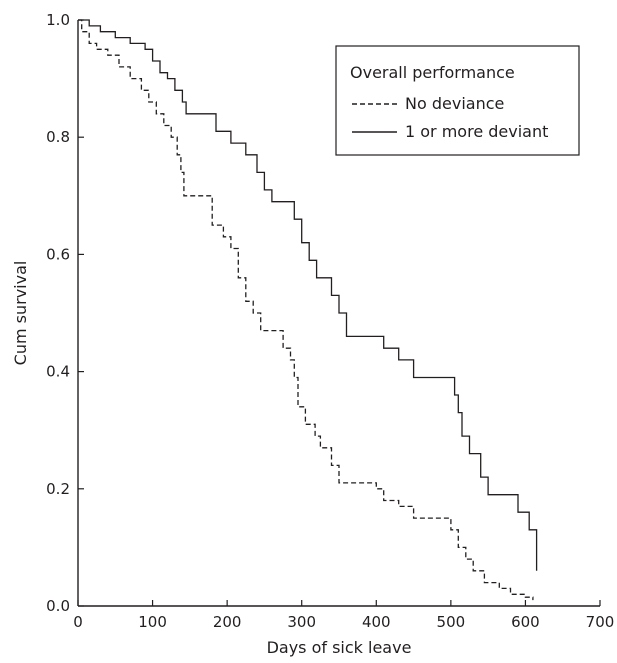 This screenshot has height=663, width=617. What do you see at coordinates (20, 313) in the screenshot?
I see `y-axis-title: Cum survival` at bounding box center [20, 313].